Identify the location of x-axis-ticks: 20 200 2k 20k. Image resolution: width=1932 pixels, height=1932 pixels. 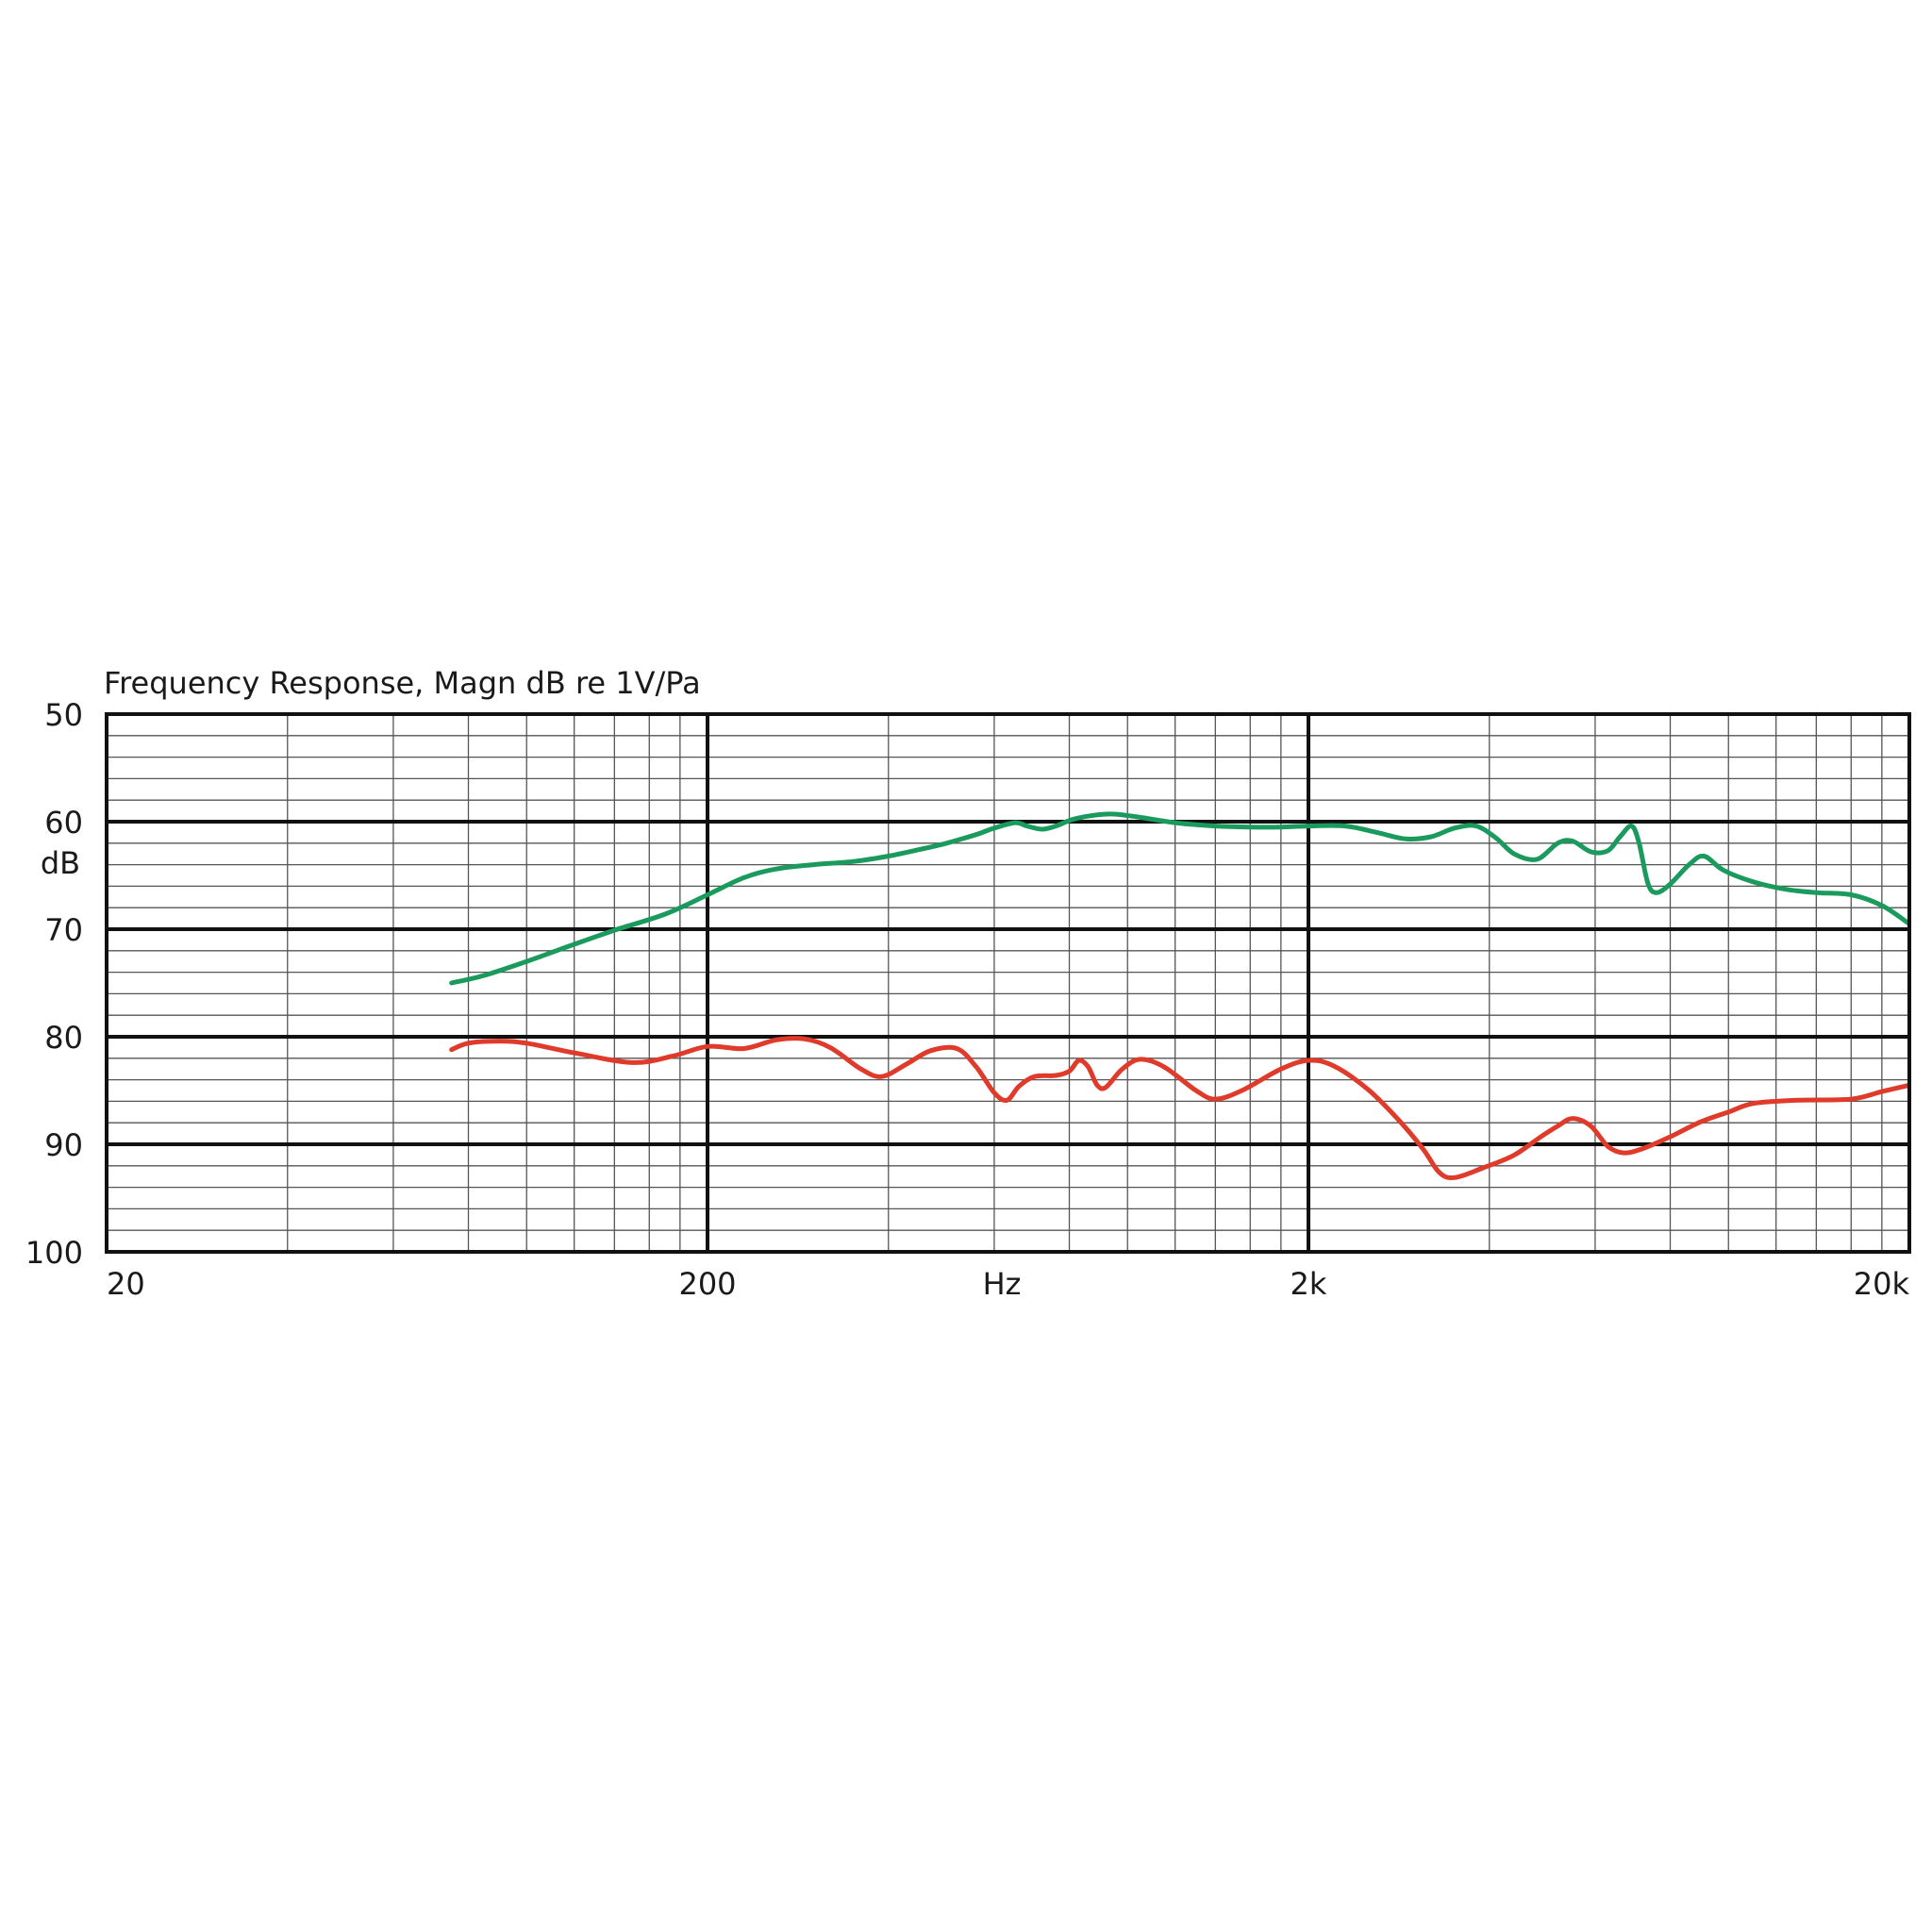
(1008, 1284).